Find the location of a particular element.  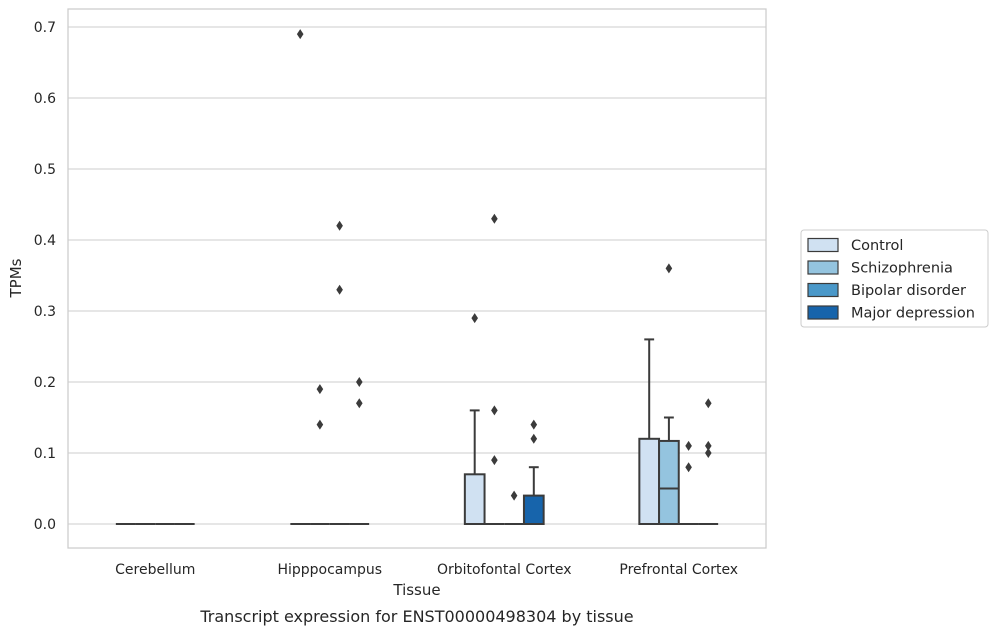

y-tick-label: 0.3 is located at coordinates (45, 312).